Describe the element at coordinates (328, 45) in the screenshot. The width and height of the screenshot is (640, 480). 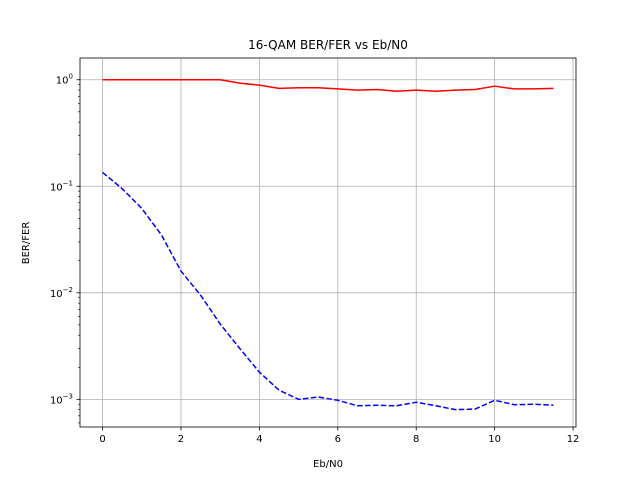
I see `chart-title: 16-QAM BER/FER vs Eb/N0` at that location.